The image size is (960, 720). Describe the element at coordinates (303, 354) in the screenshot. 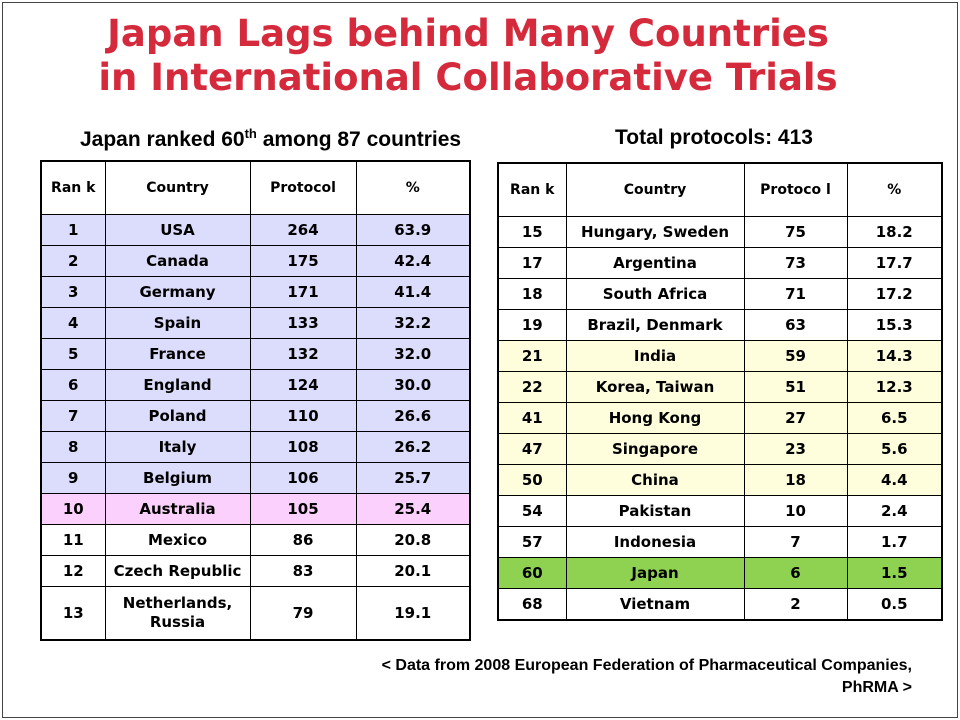

I see `protocol-cell: 132` at that location.